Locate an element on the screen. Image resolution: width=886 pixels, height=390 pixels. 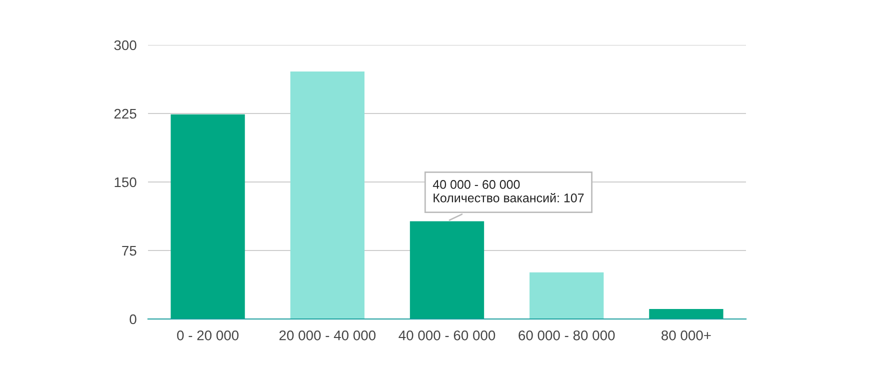
x-tick-label: 80 000+ is located at coordinates (686, 335).